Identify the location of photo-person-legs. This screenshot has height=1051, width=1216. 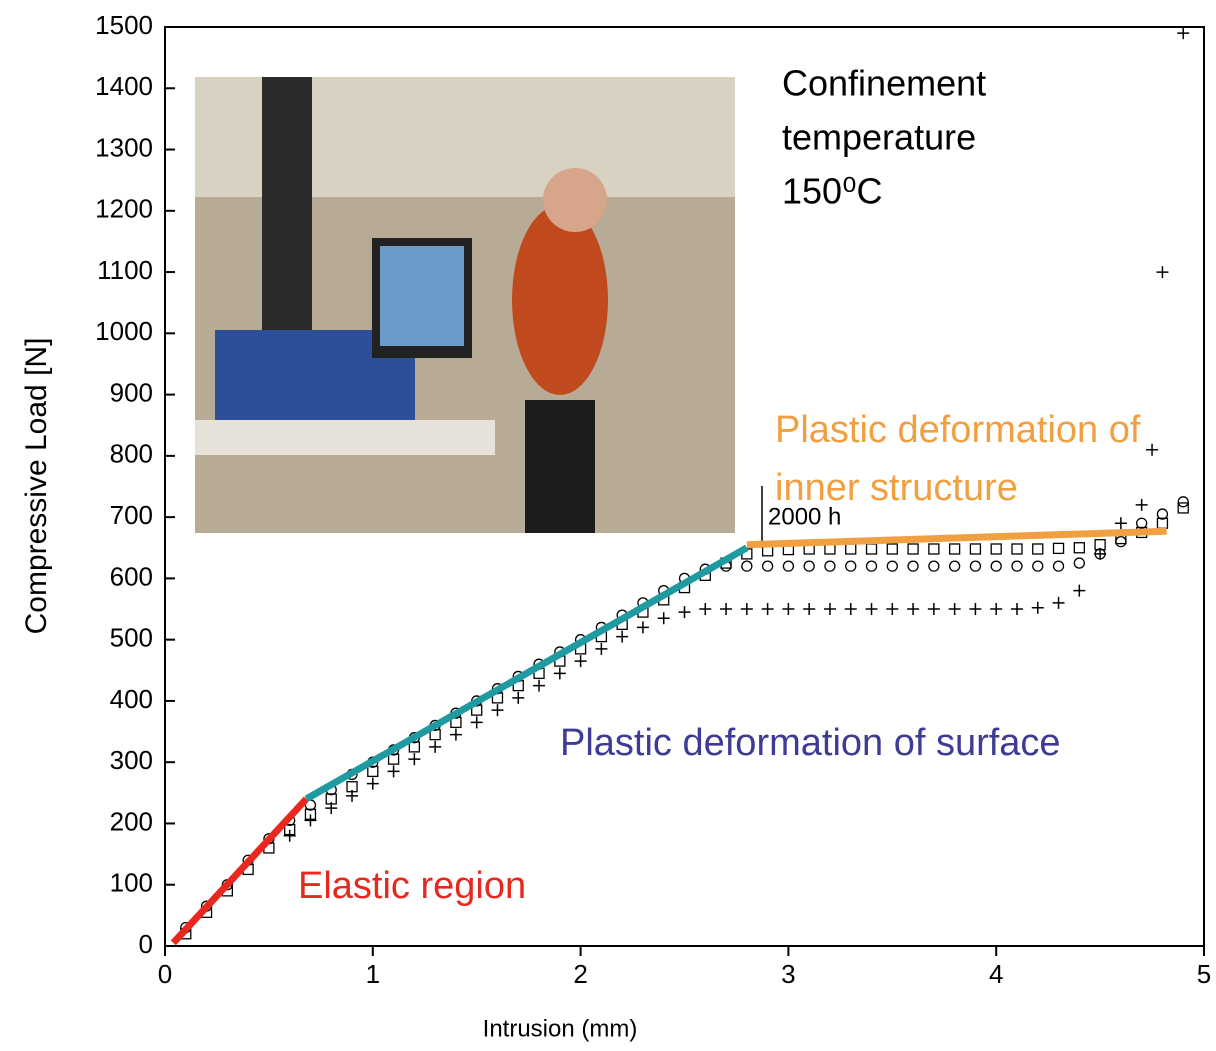
(560, 466).